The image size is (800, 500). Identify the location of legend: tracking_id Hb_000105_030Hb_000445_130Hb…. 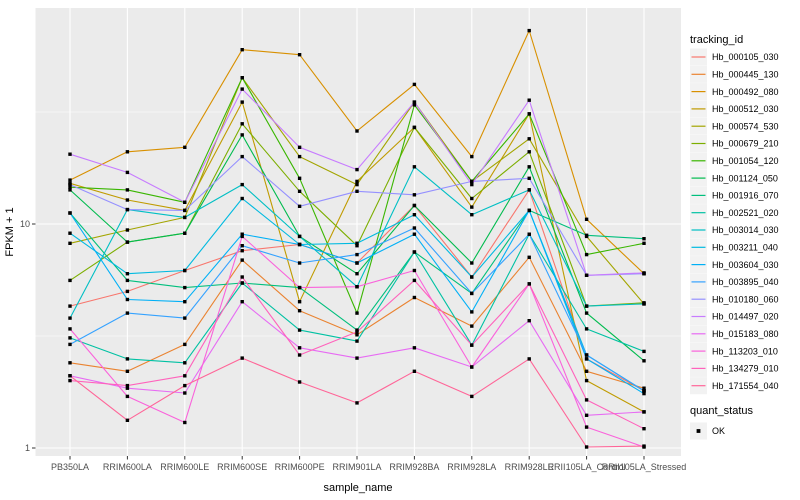
(734, 237).